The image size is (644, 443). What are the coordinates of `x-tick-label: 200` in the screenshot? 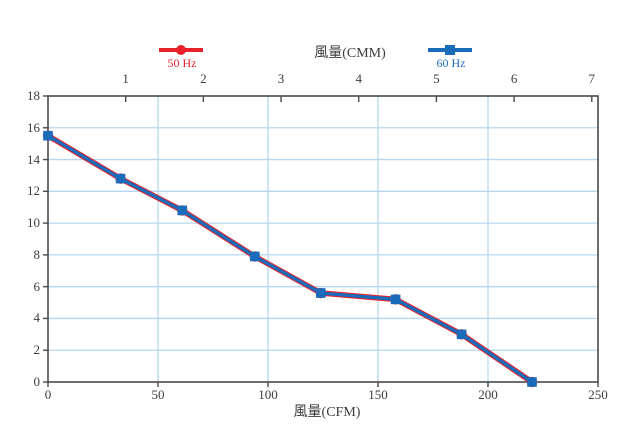 It's located at (488, 394).